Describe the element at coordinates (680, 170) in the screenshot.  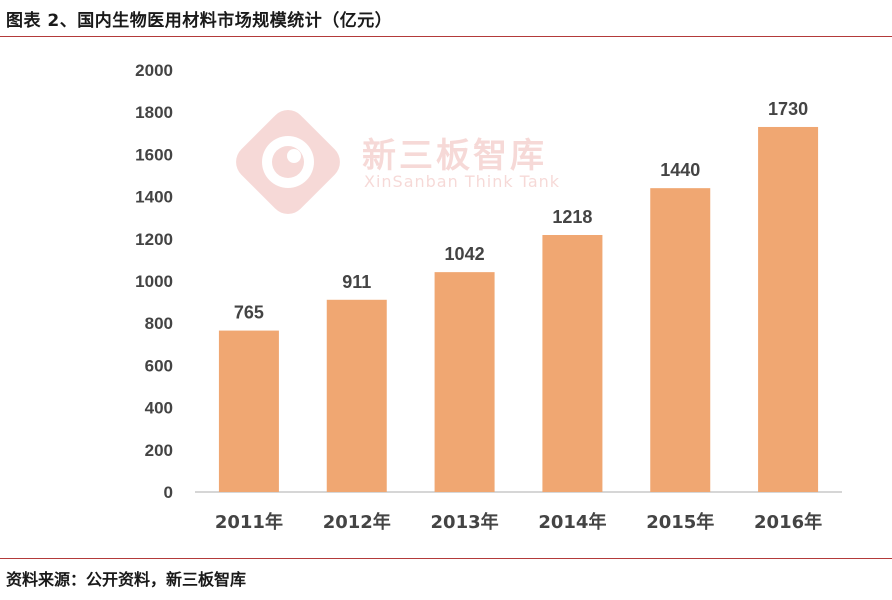
I see `data-label: 1440` at that location.